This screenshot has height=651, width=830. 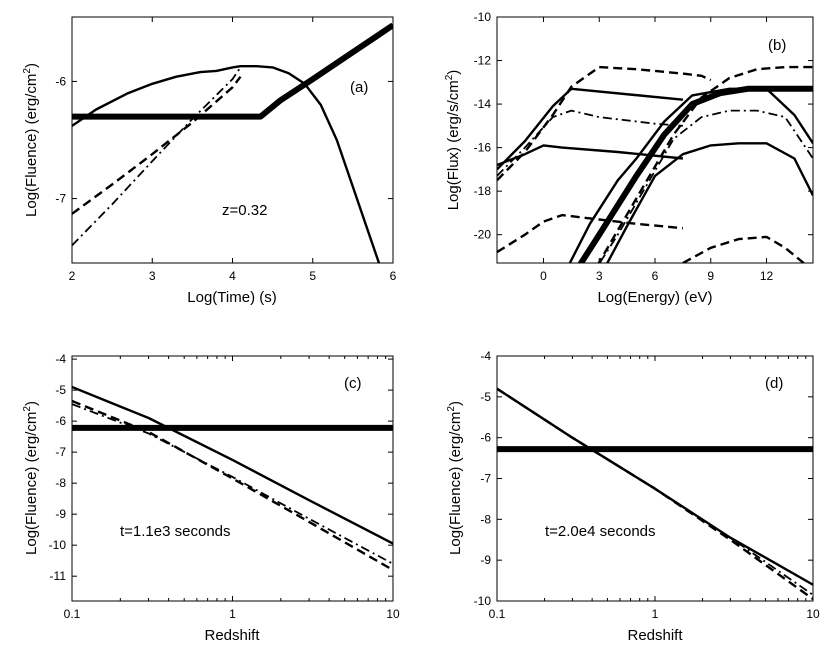 What do you see at coordinates (483, 17) in the screenshot?
I see `panel-b-ytick-label: -10` at bounding box center [483, 17].